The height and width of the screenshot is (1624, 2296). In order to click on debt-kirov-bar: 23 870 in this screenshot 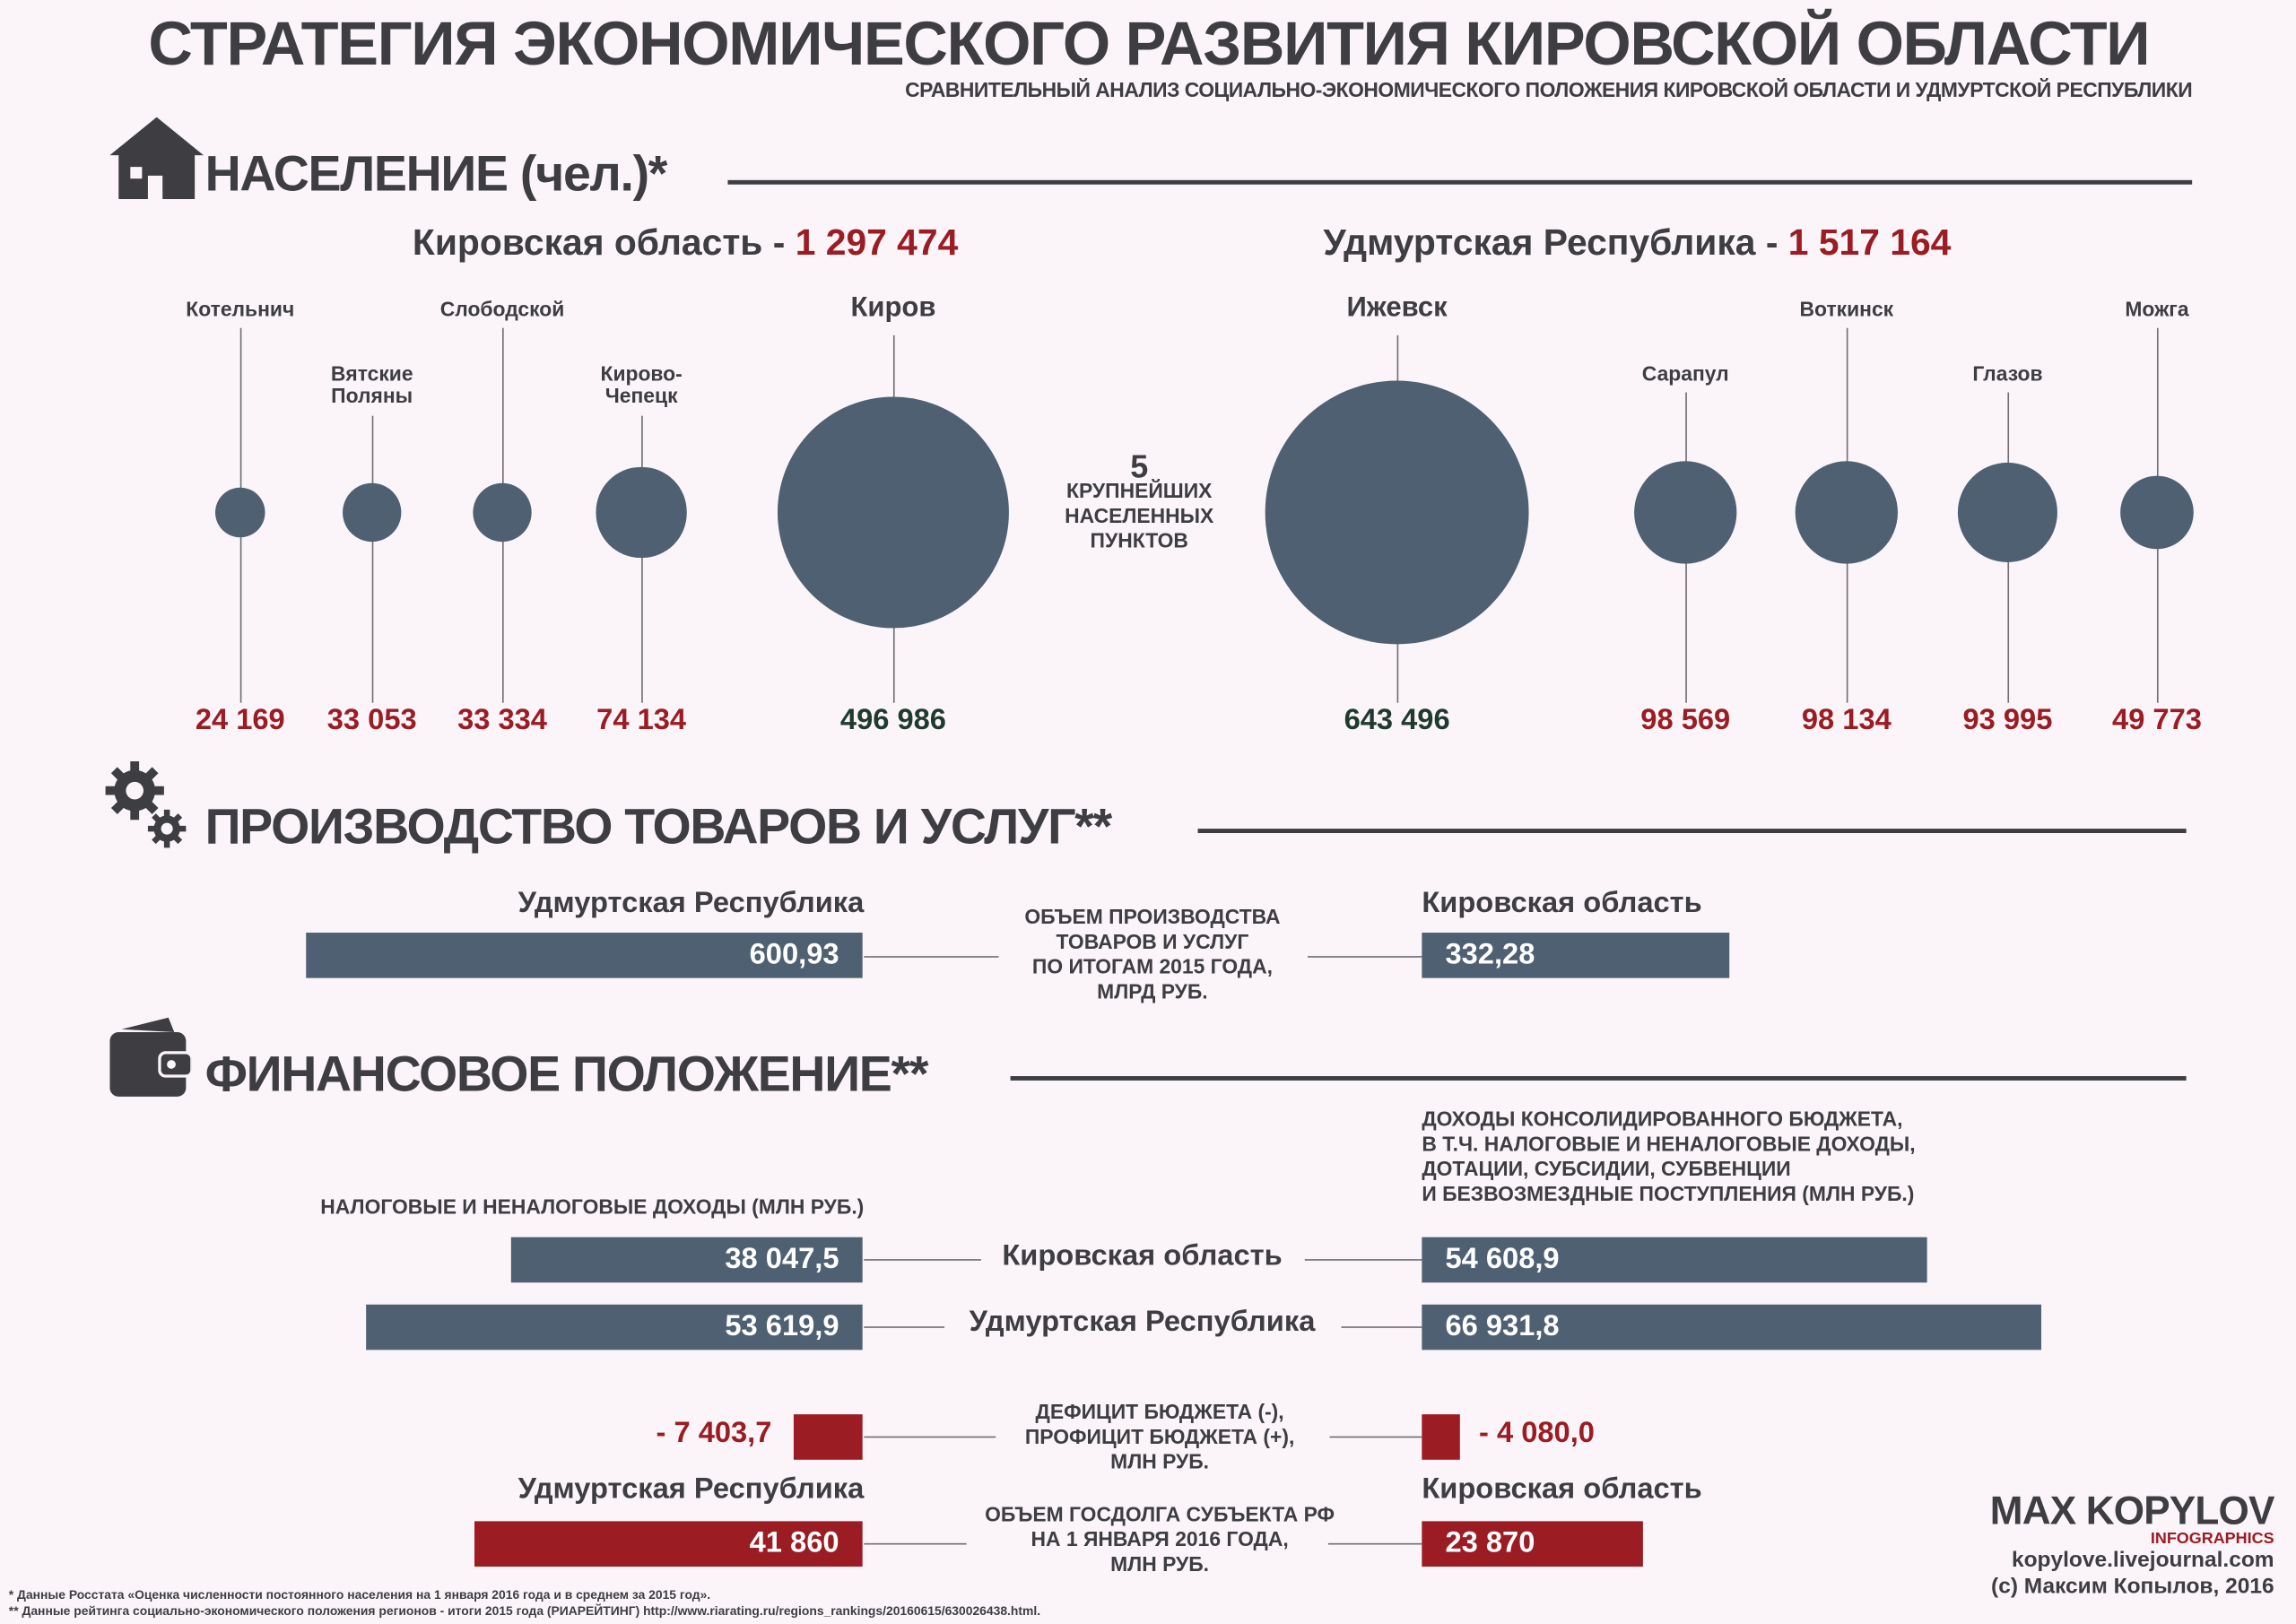, I will do `click(1532, 1544)`.